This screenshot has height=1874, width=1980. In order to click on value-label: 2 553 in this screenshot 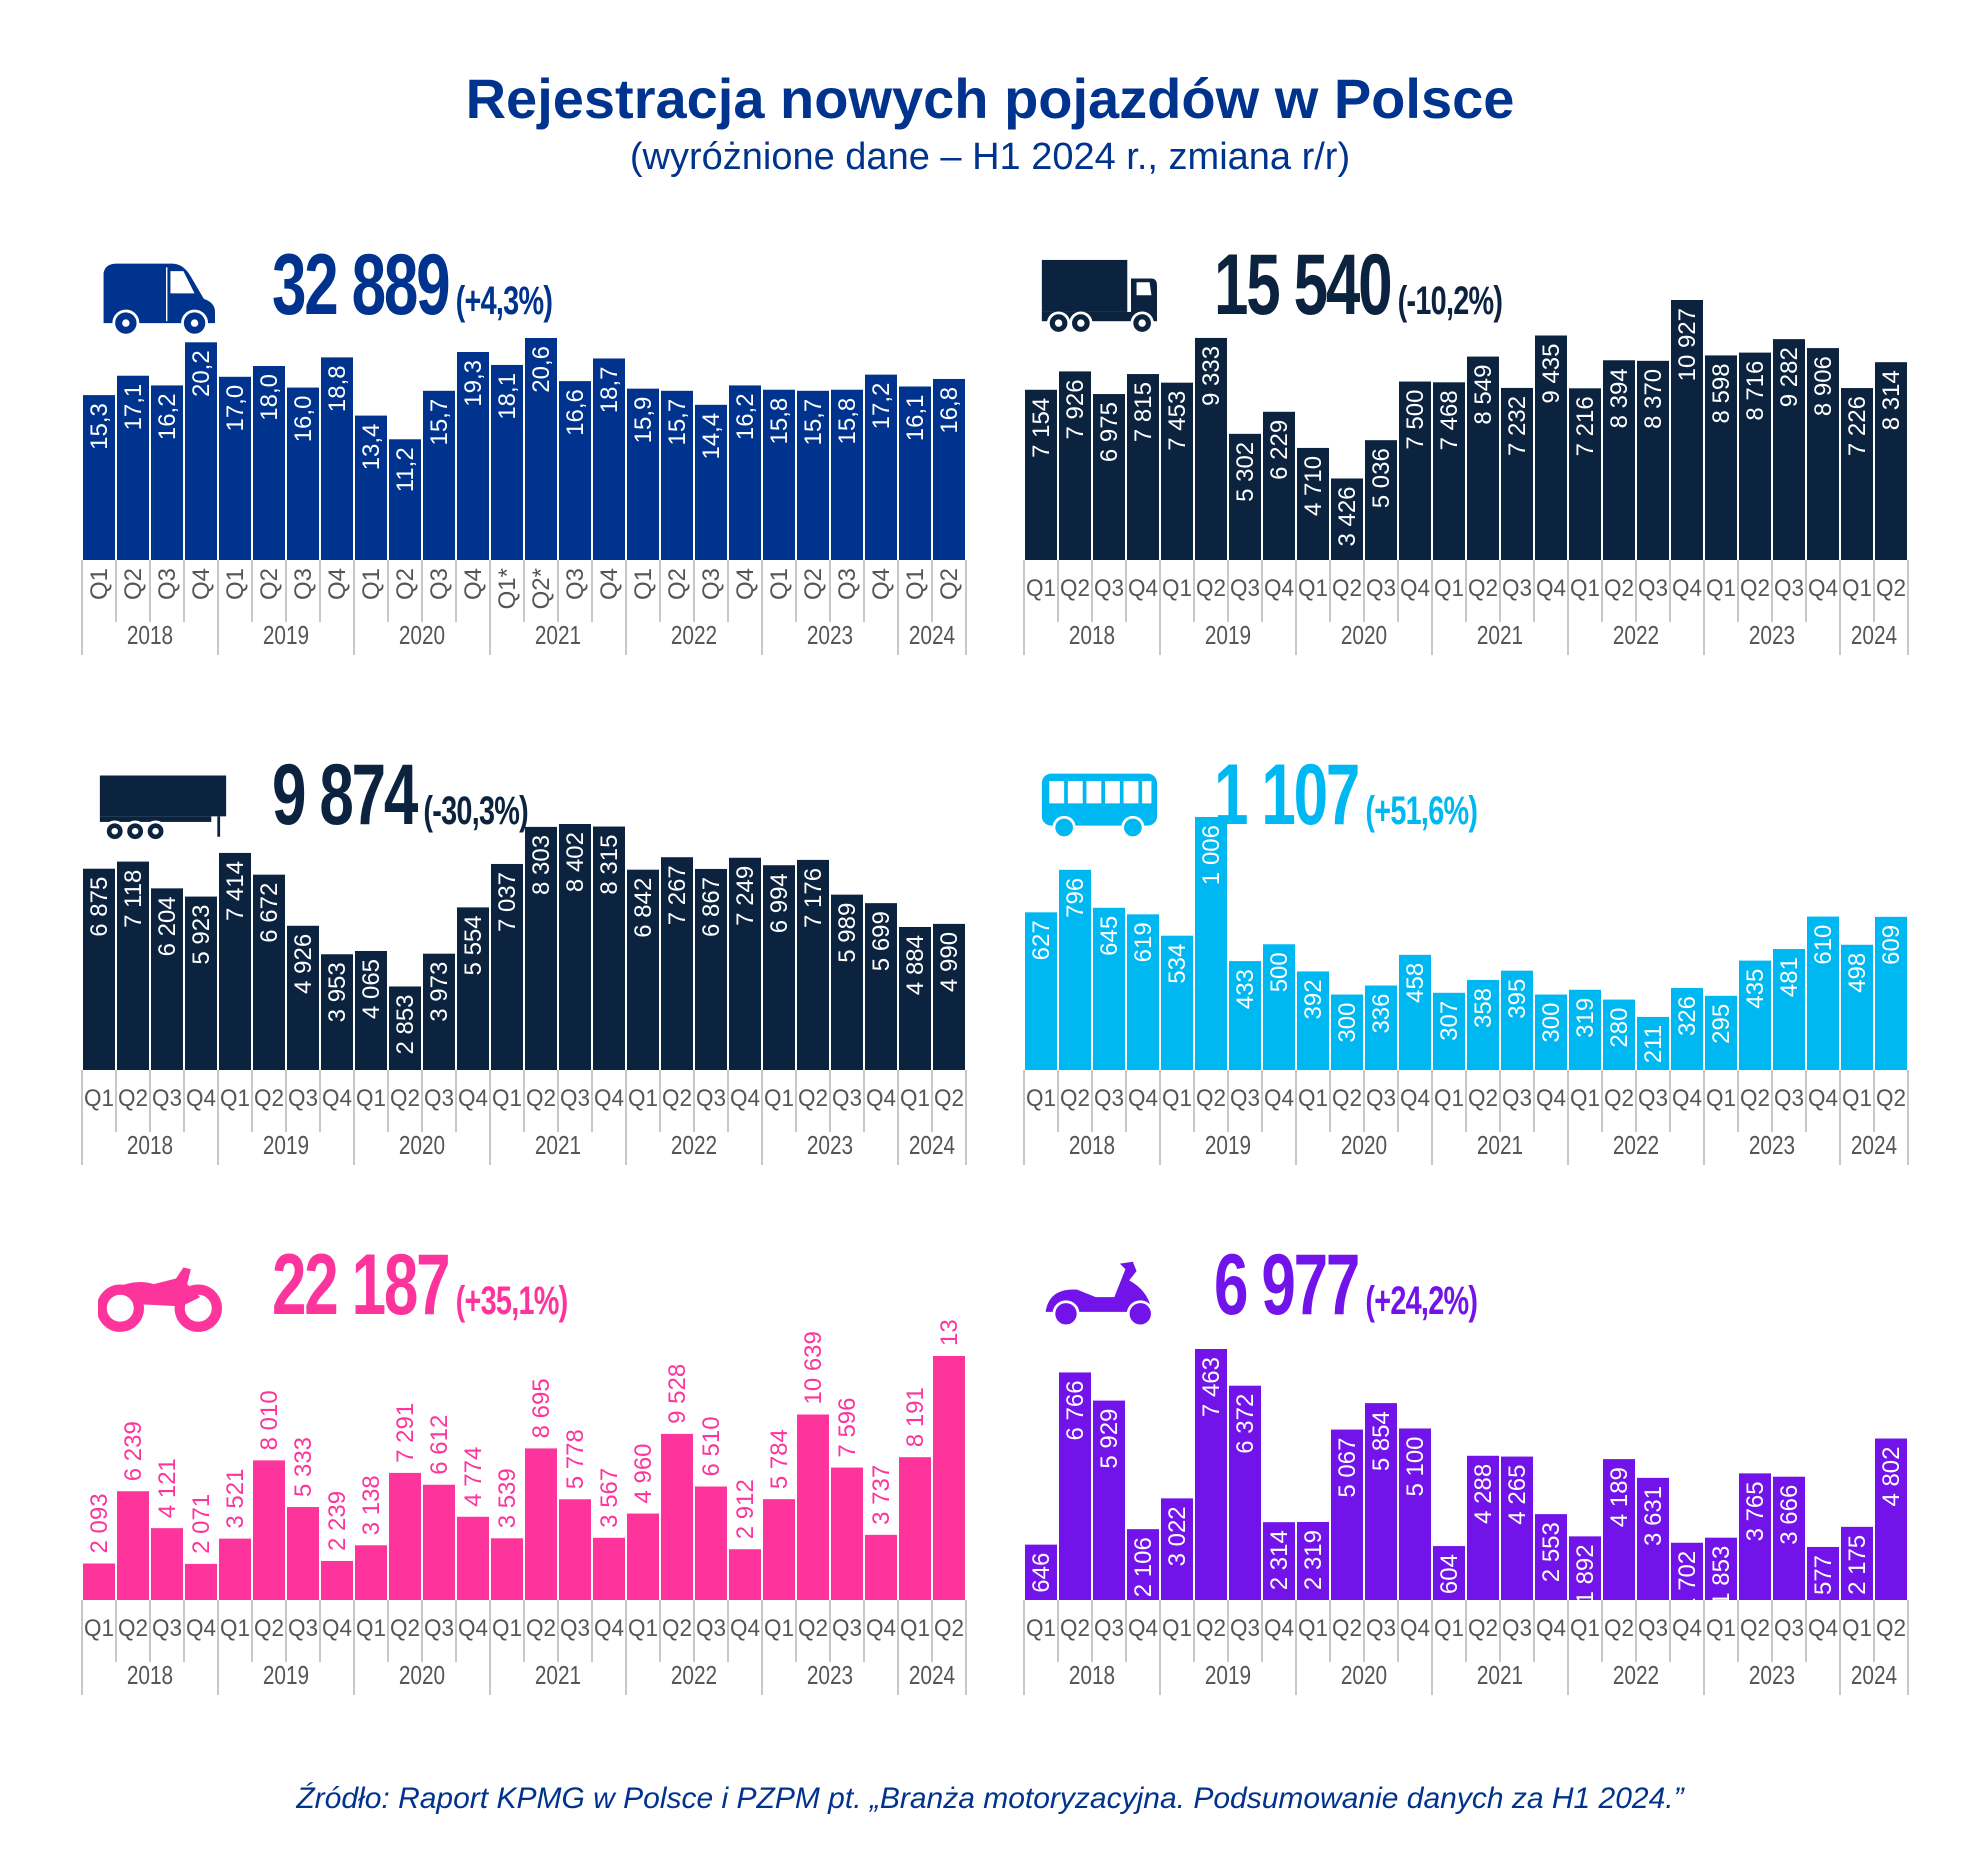, I will do `click(1551, 1552)`.